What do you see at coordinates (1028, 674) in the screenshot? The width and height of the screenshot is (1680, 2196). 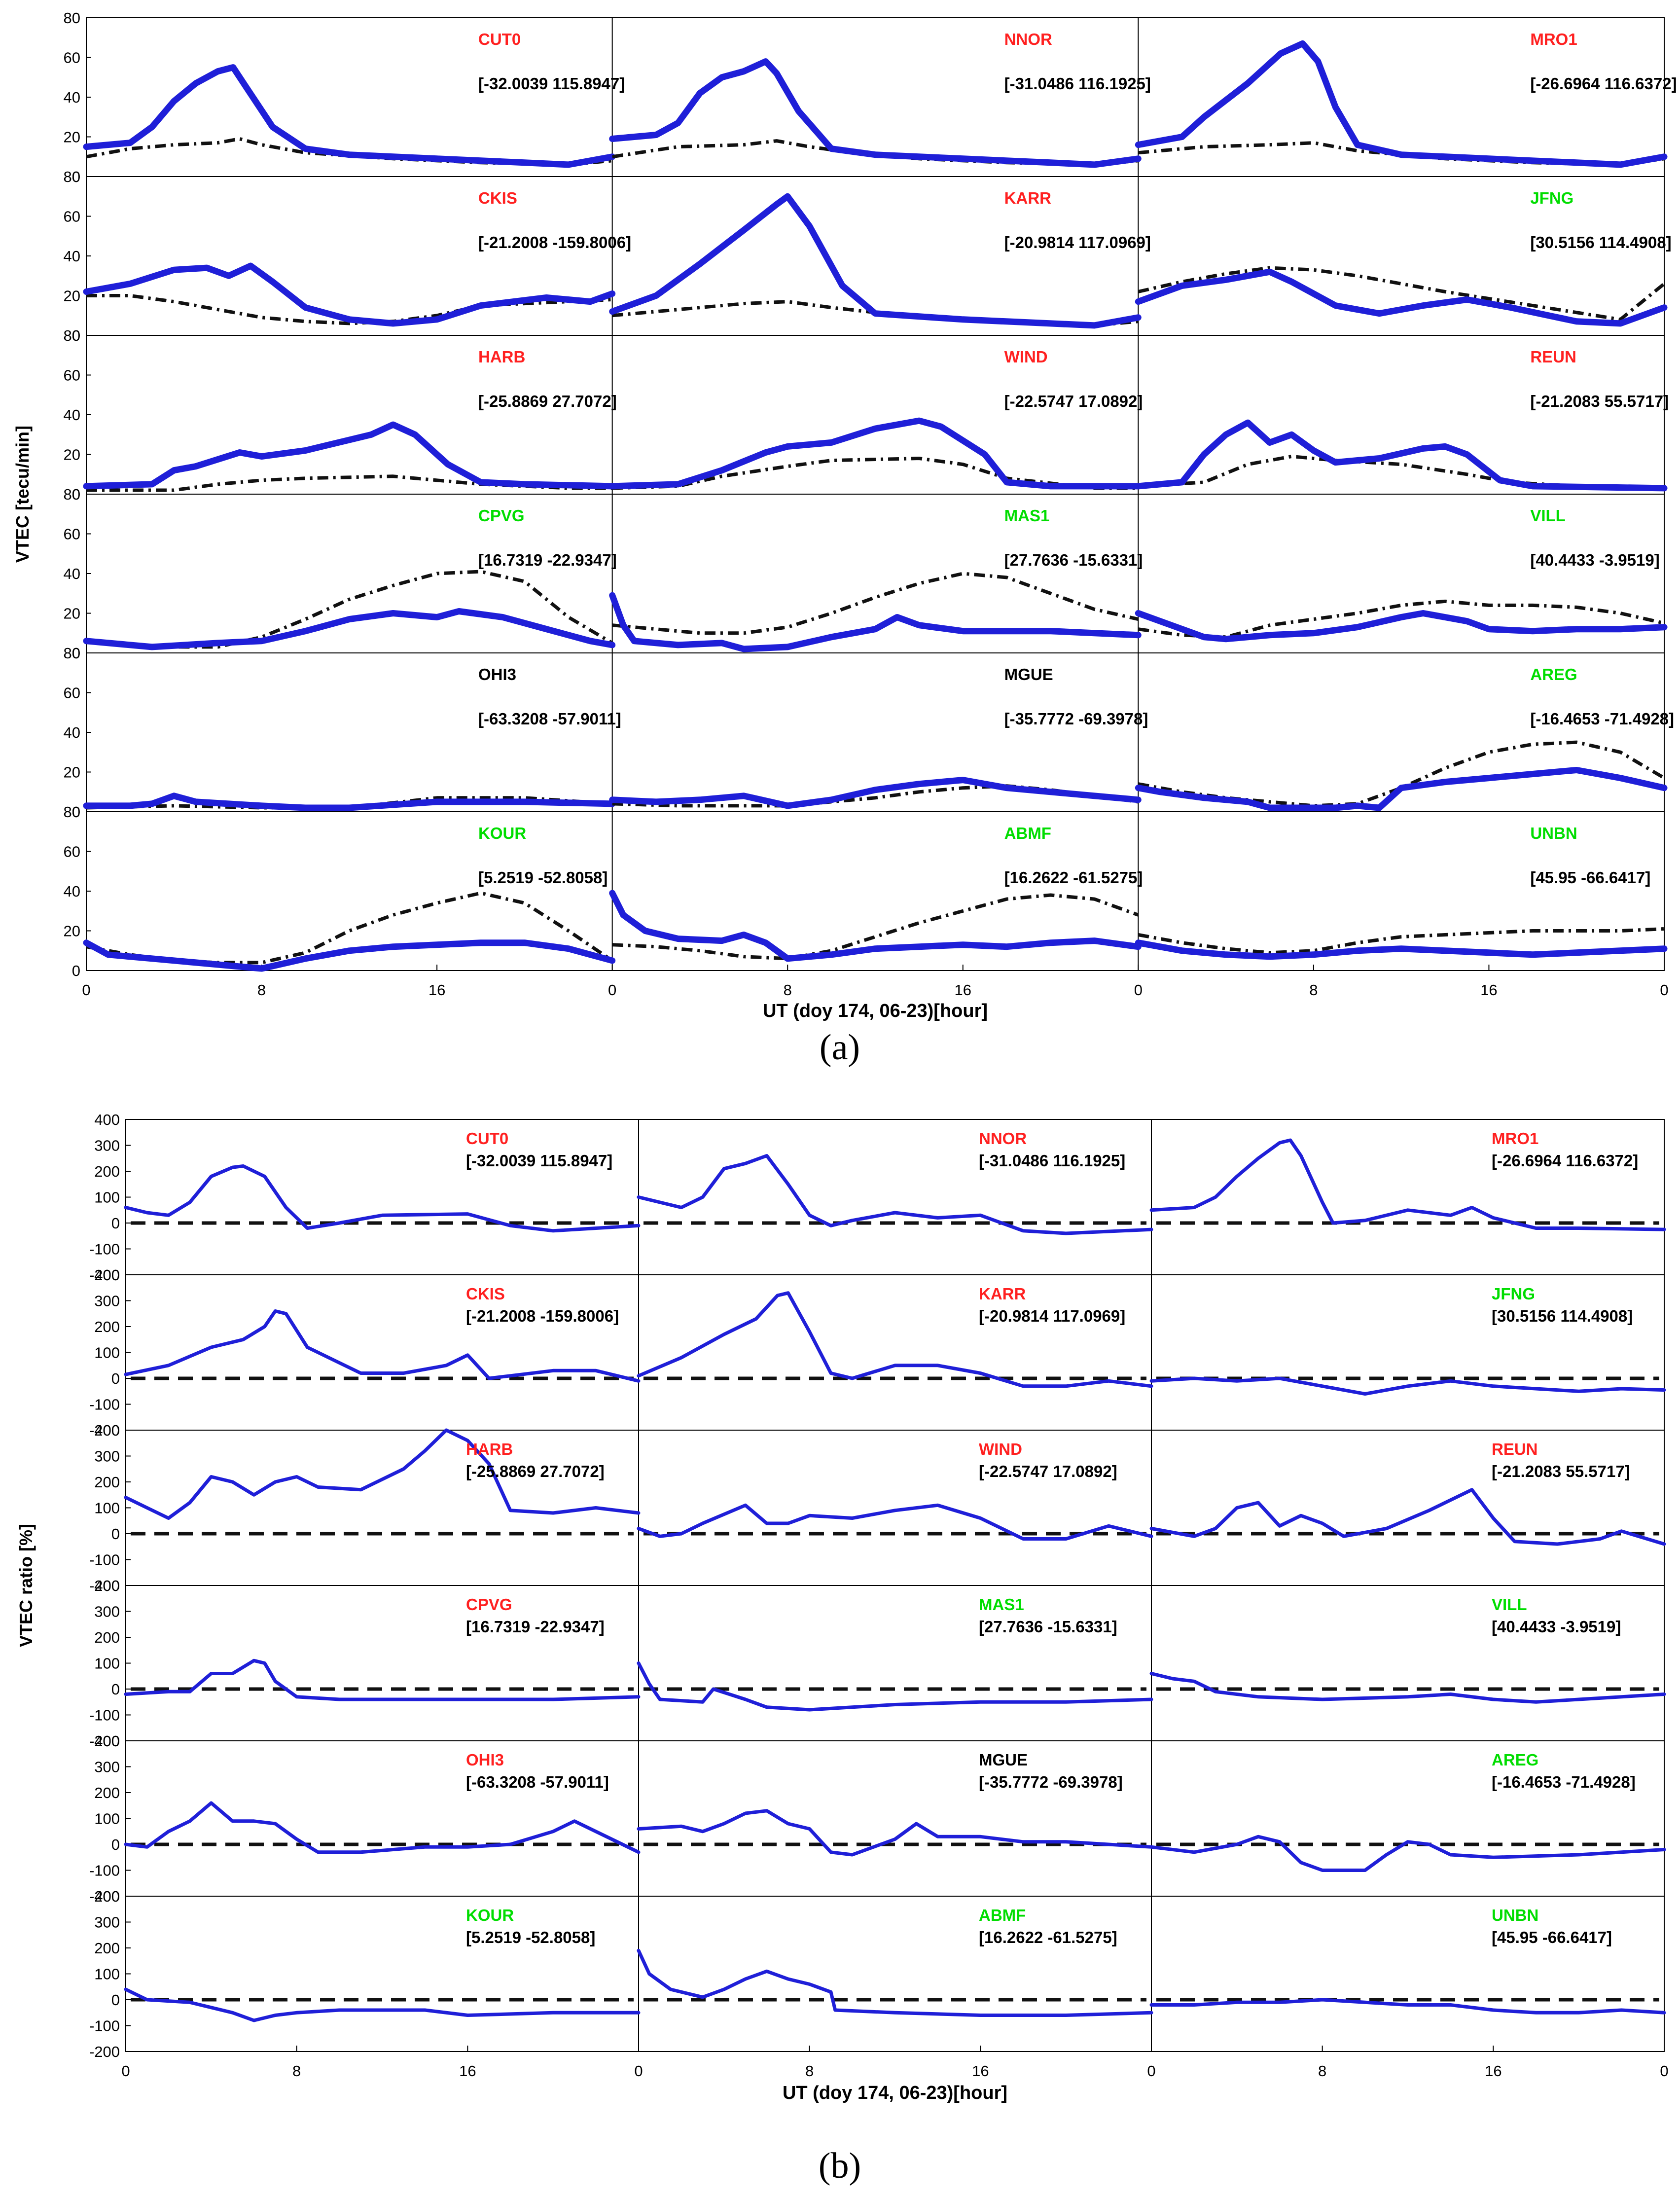 I see `station-mgue-a-name: MGUE` at bounding box center [1028, 674].